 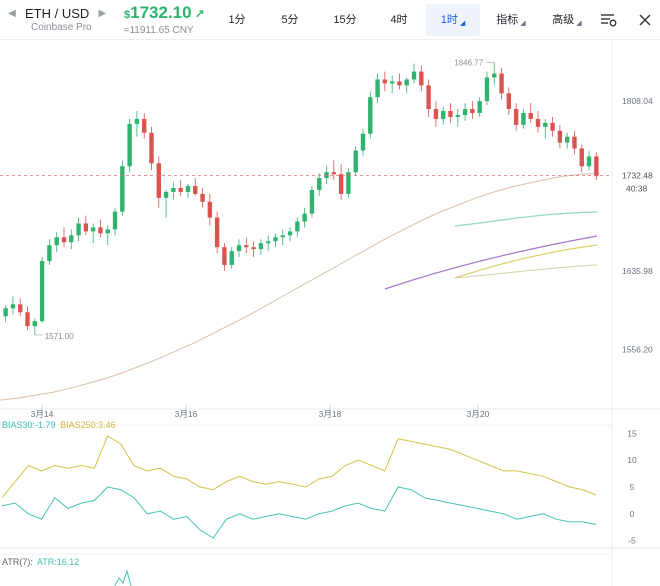 I want to click on countdown-label: 40:38, so click(x=637, y=189).